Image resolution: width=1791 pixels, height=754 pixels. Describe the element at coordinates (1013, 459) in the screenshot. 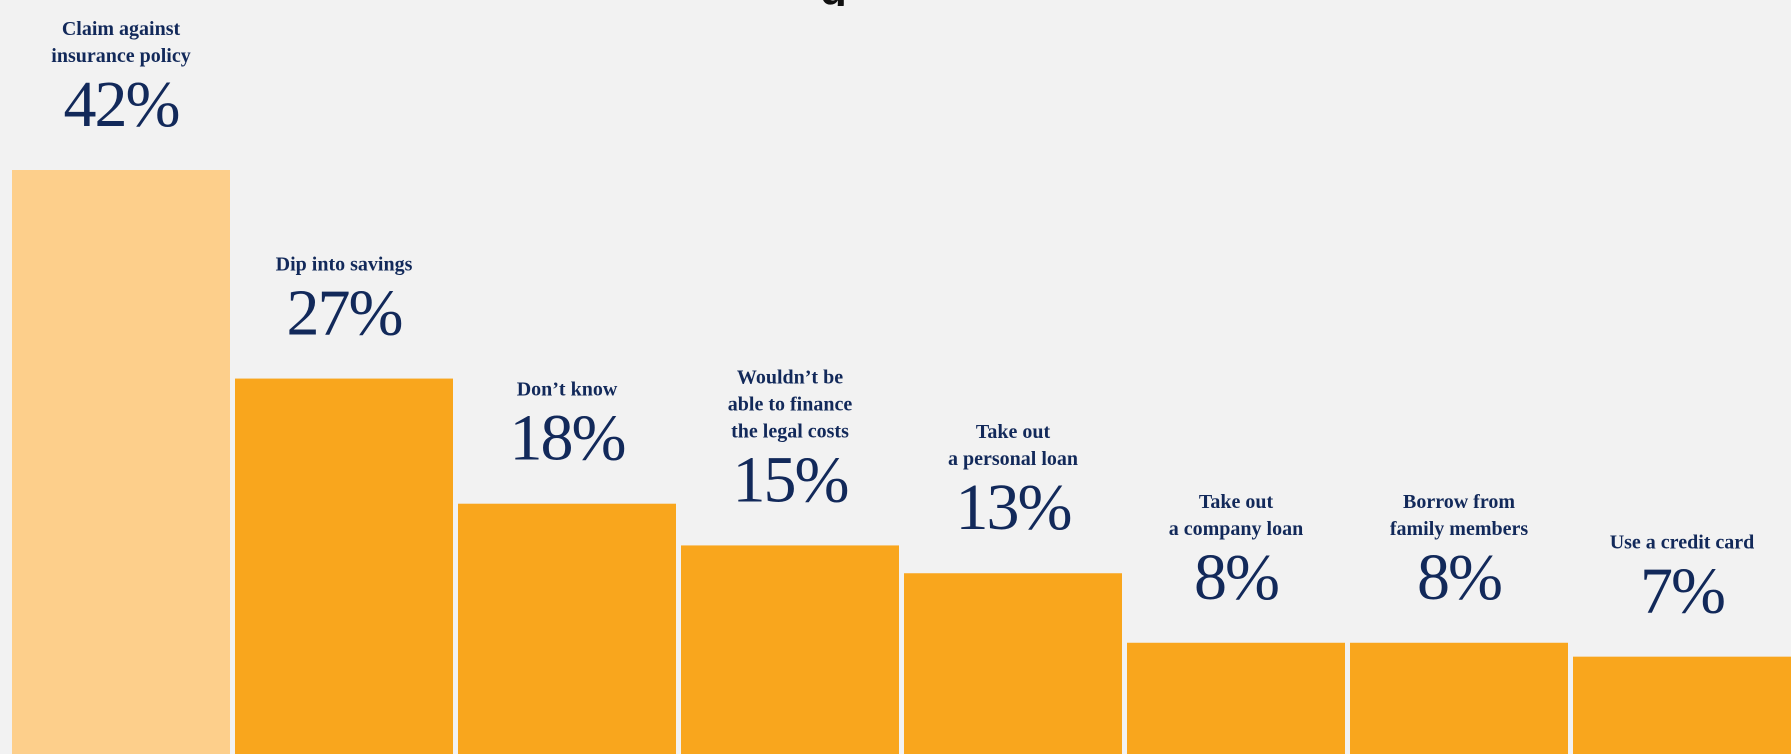

I see `category-label-5-line-2: a personal loan` at that location.